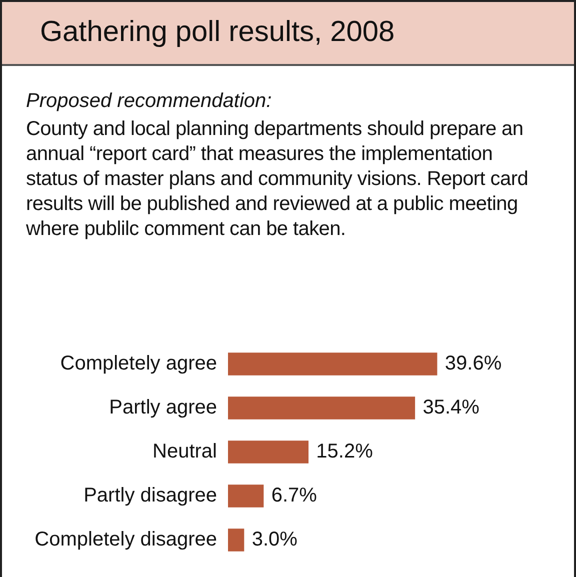 The height and width of the screenshot is (577, 576). Describe the element at coordinates (163, 407) in the screenshot. I see `y-tick-label: Partly agree` at that location.